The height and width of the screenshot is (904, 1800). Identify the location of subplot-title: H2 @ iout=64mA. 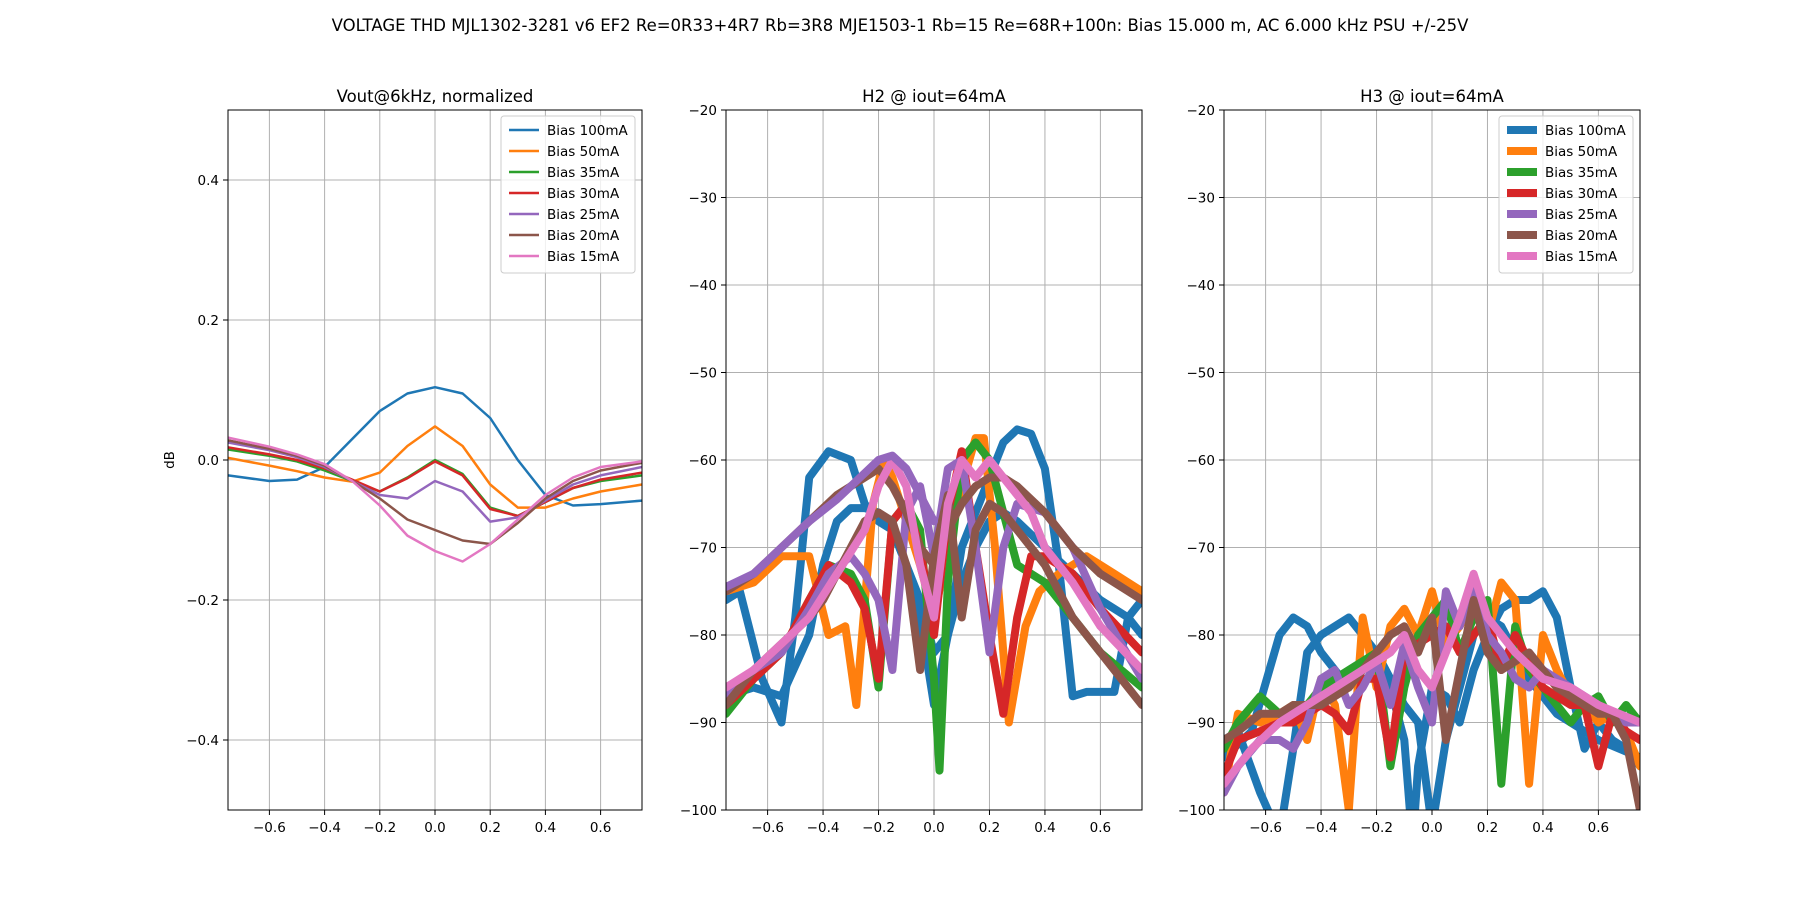
(934, 96).